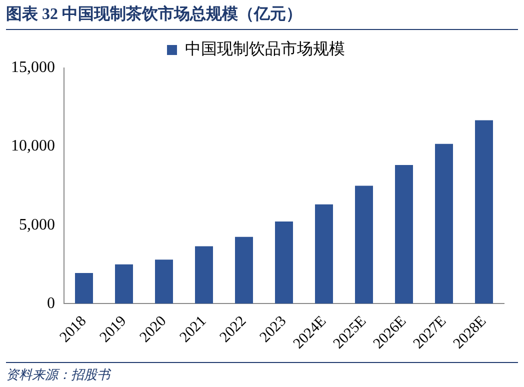  I want to click on text: 资料来源：招股书, so click(262, 373).